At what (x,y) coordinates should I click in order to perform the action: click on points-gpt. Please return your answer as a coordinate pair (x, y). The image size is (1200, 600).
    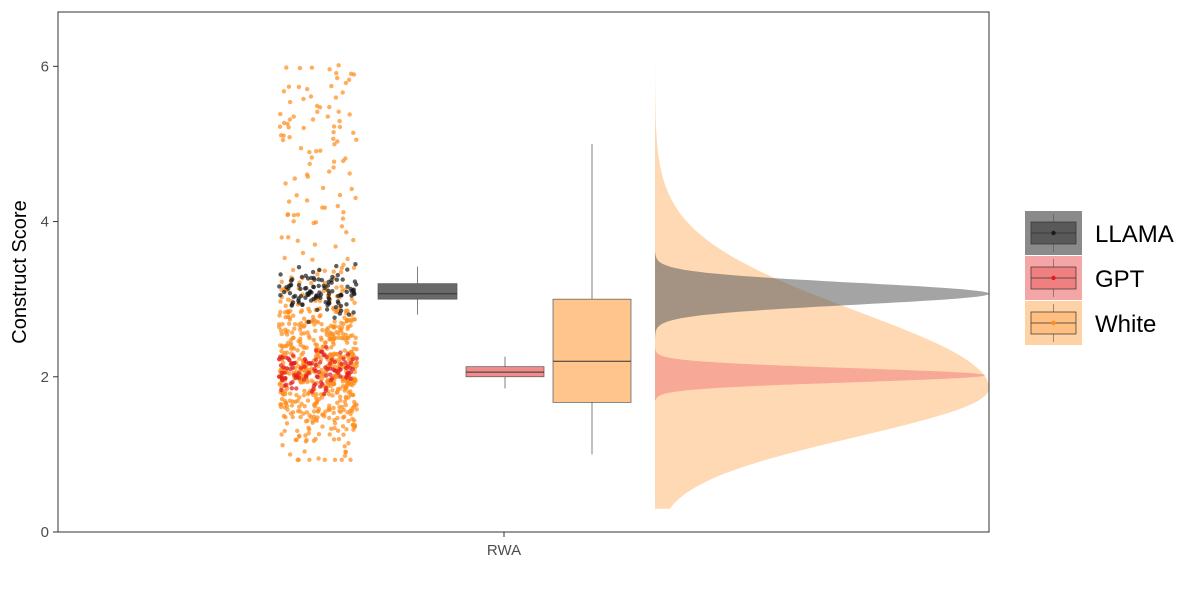
    Looking at the image, I should click on (317, 370).